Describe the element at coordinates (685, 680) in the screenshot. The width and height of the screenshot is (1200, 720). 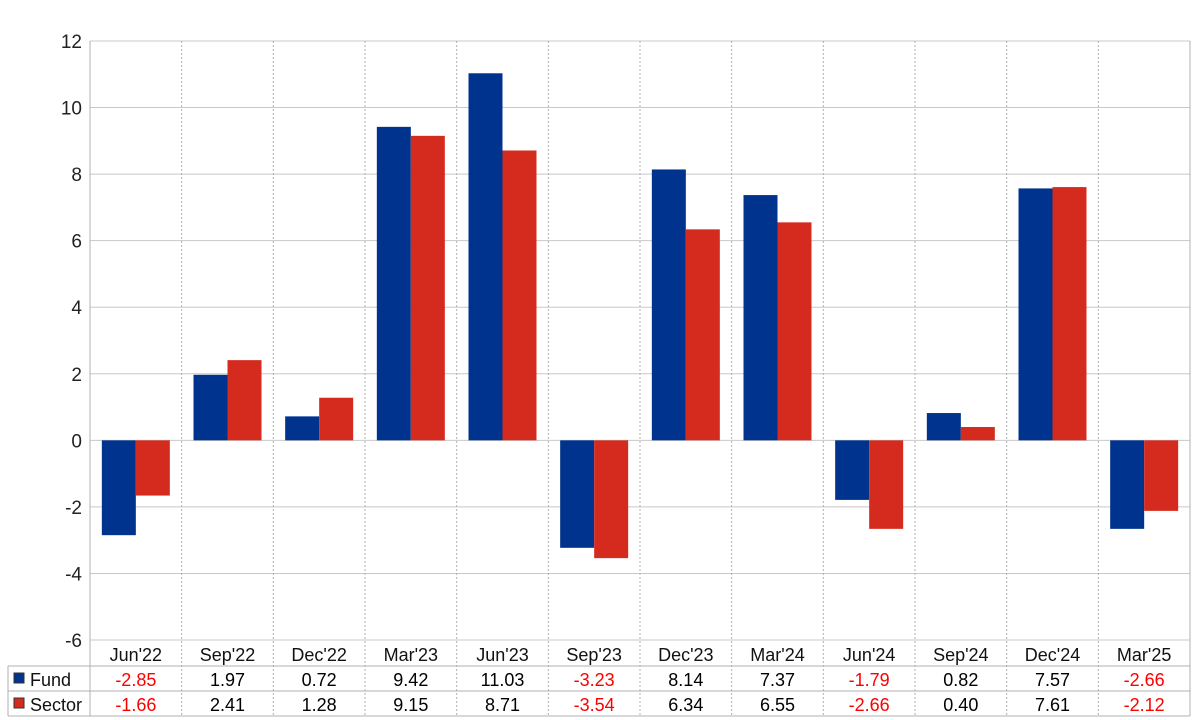
I see `table-value-fund: 8.14` at that location.